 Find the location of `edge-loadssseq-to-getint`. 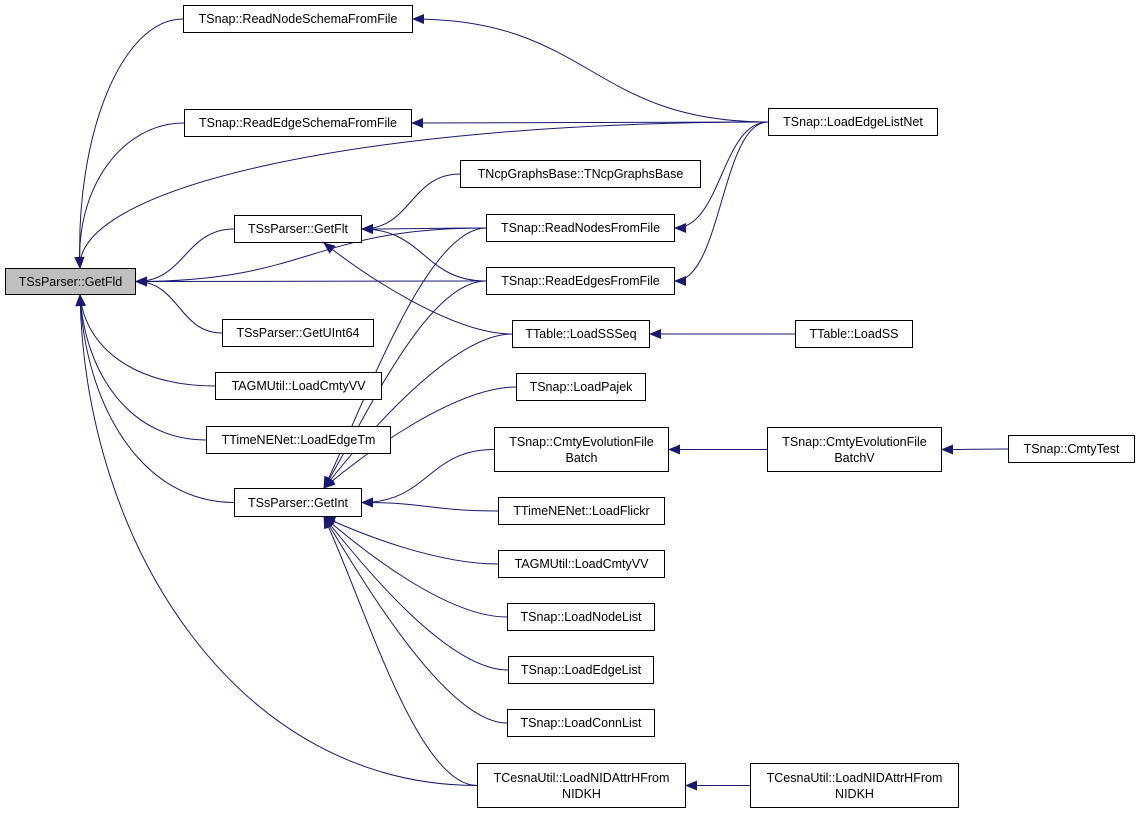

edge-loadssseq-to-getint is located at coordinates (418, 411).